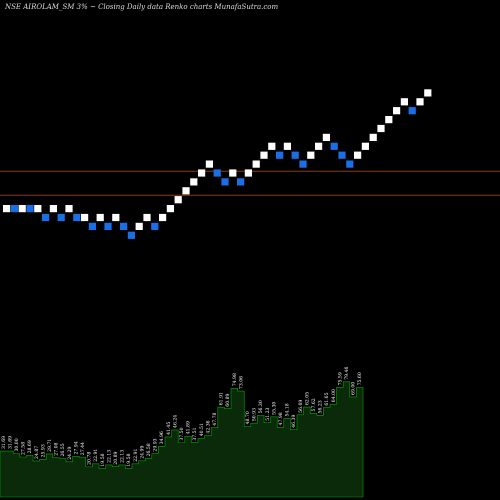 Image resolution: width=500 pixels, height=500 pixels. I want to click on rsi-value-label: 56.30, so click(261, 406).